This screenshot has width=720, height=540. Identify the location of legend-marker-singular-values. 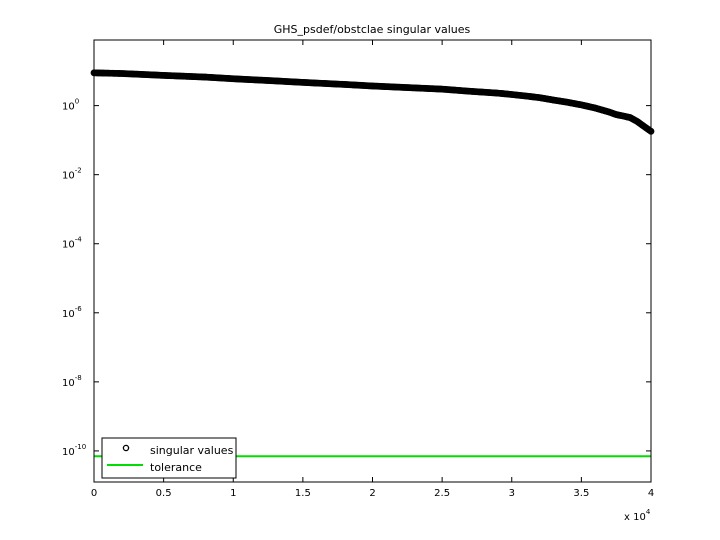
(126, 448).